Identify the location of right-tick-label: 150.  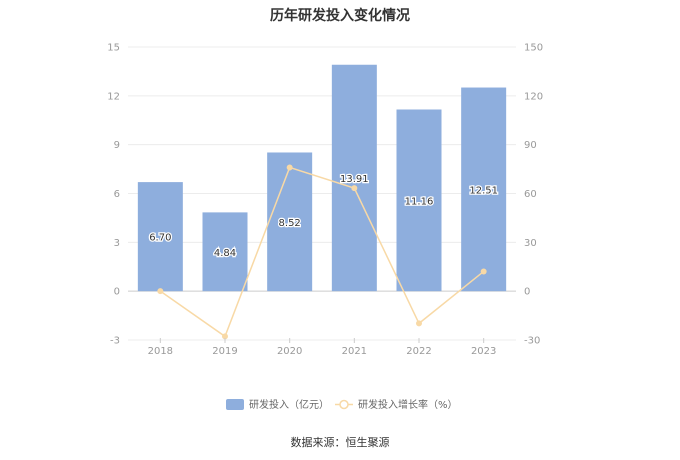
(533, 48).